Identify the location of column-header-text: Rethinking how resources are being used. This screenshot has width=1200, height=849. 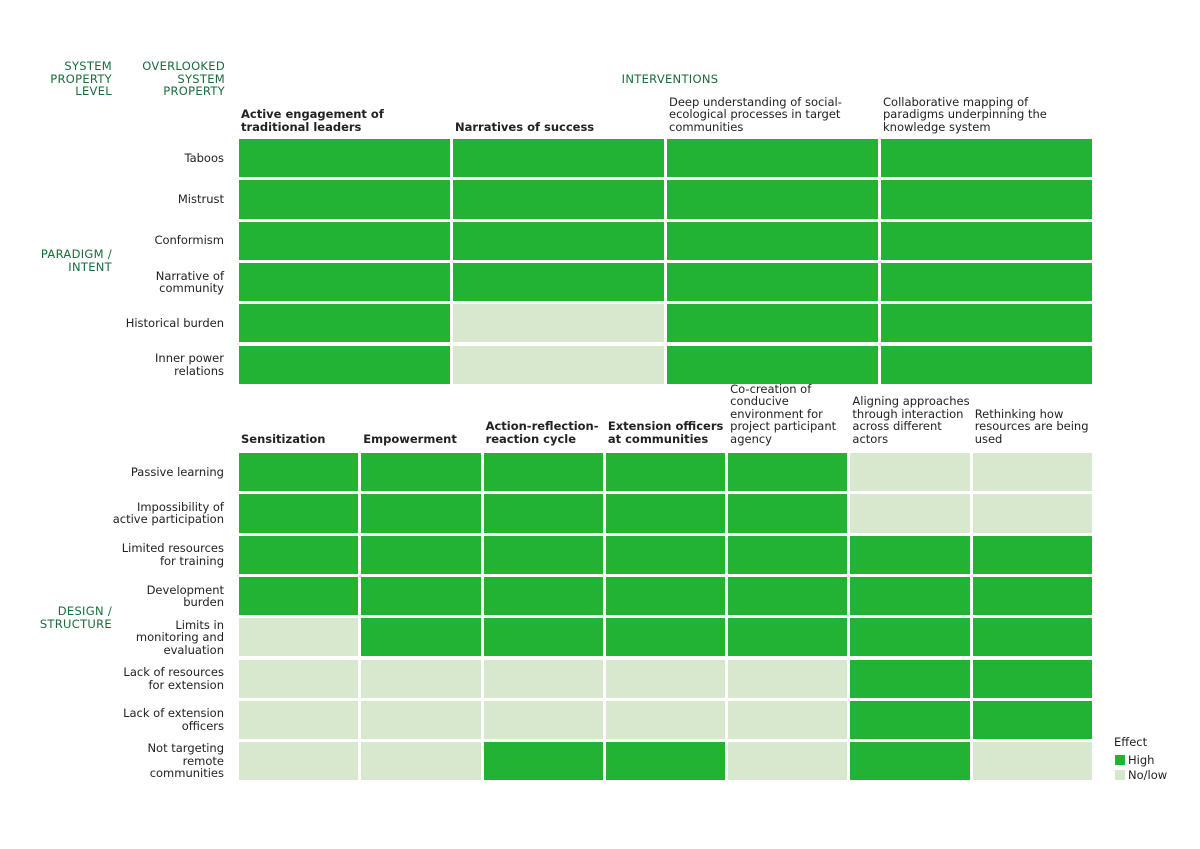
(1031, 426).